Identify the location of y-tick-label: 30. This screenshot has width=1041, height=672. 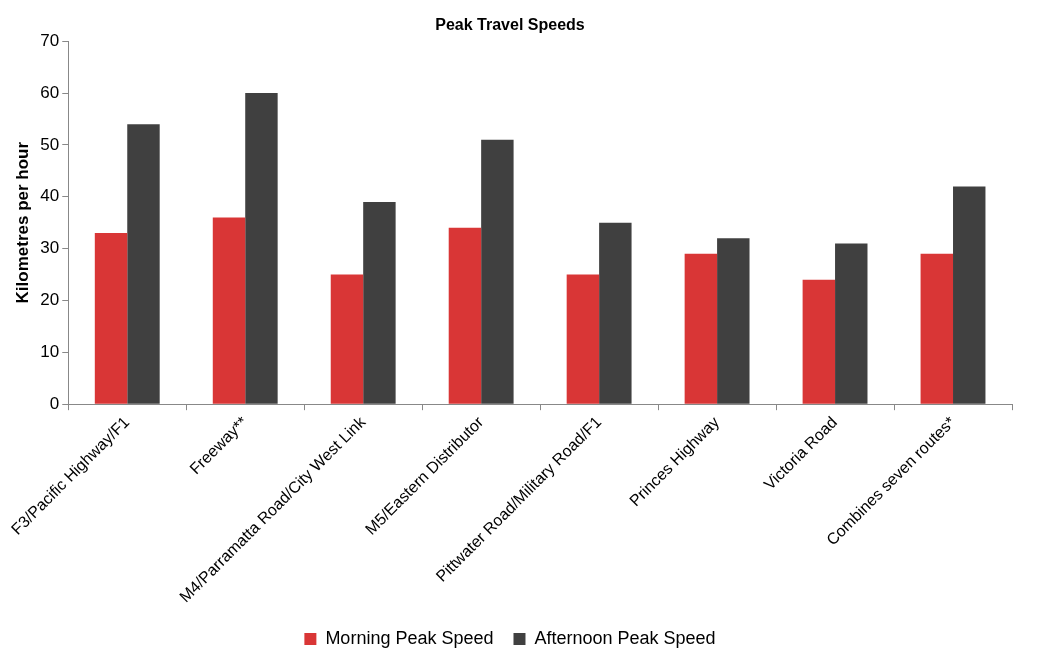
(50, 248).